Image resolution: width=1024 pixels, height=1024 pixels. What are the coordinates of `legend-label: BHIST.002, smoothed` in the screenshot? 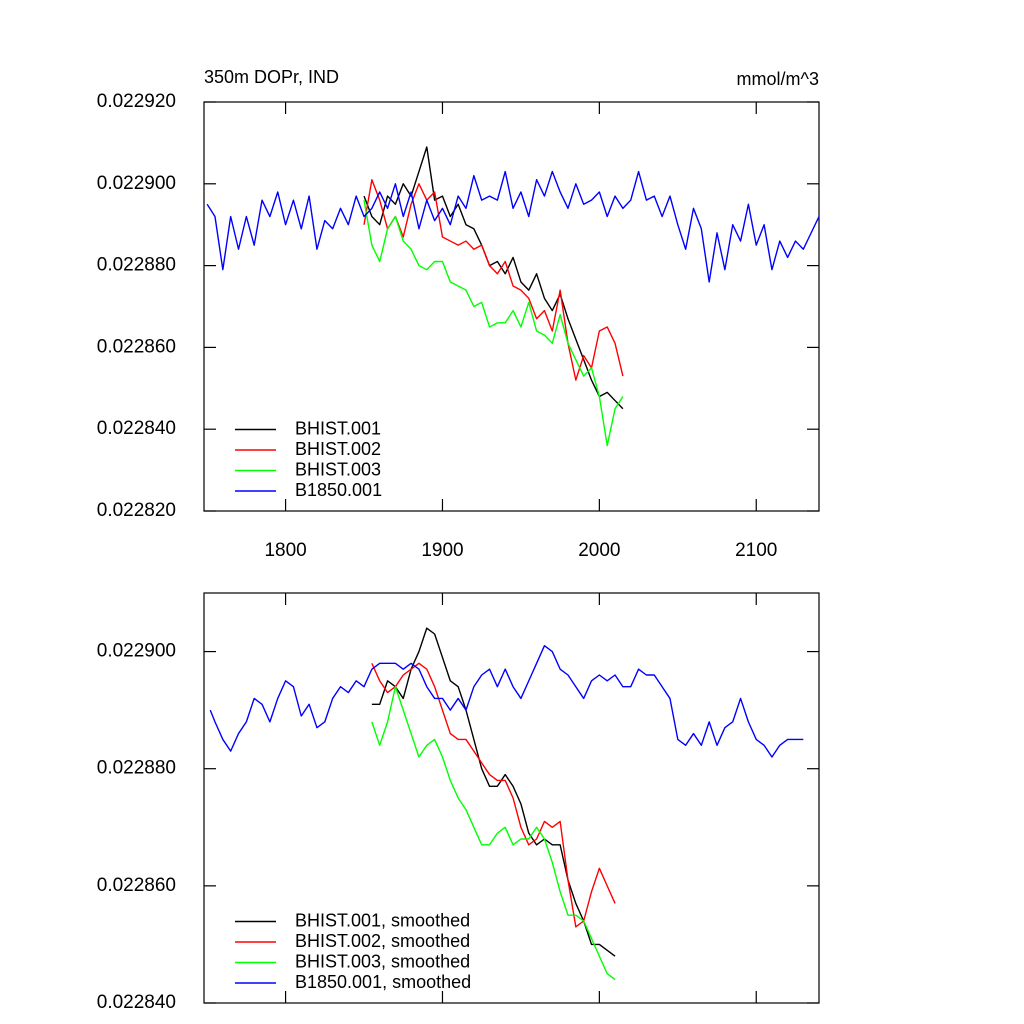 It's located at (382, 941).